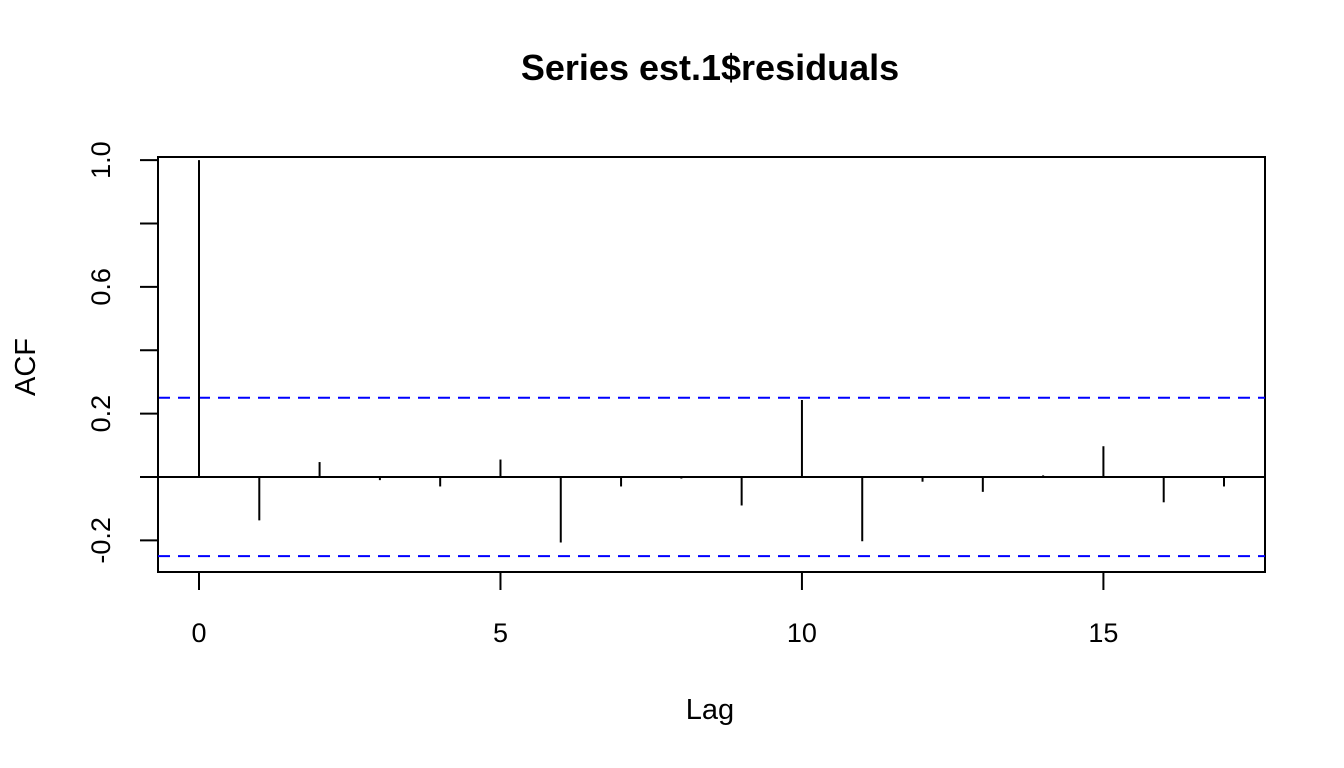 This screenshot has height=768, width=1344. Describe the element at coordinates (101, 287) in the screenshot. I see `y-tick-label: 0.6` at that location.